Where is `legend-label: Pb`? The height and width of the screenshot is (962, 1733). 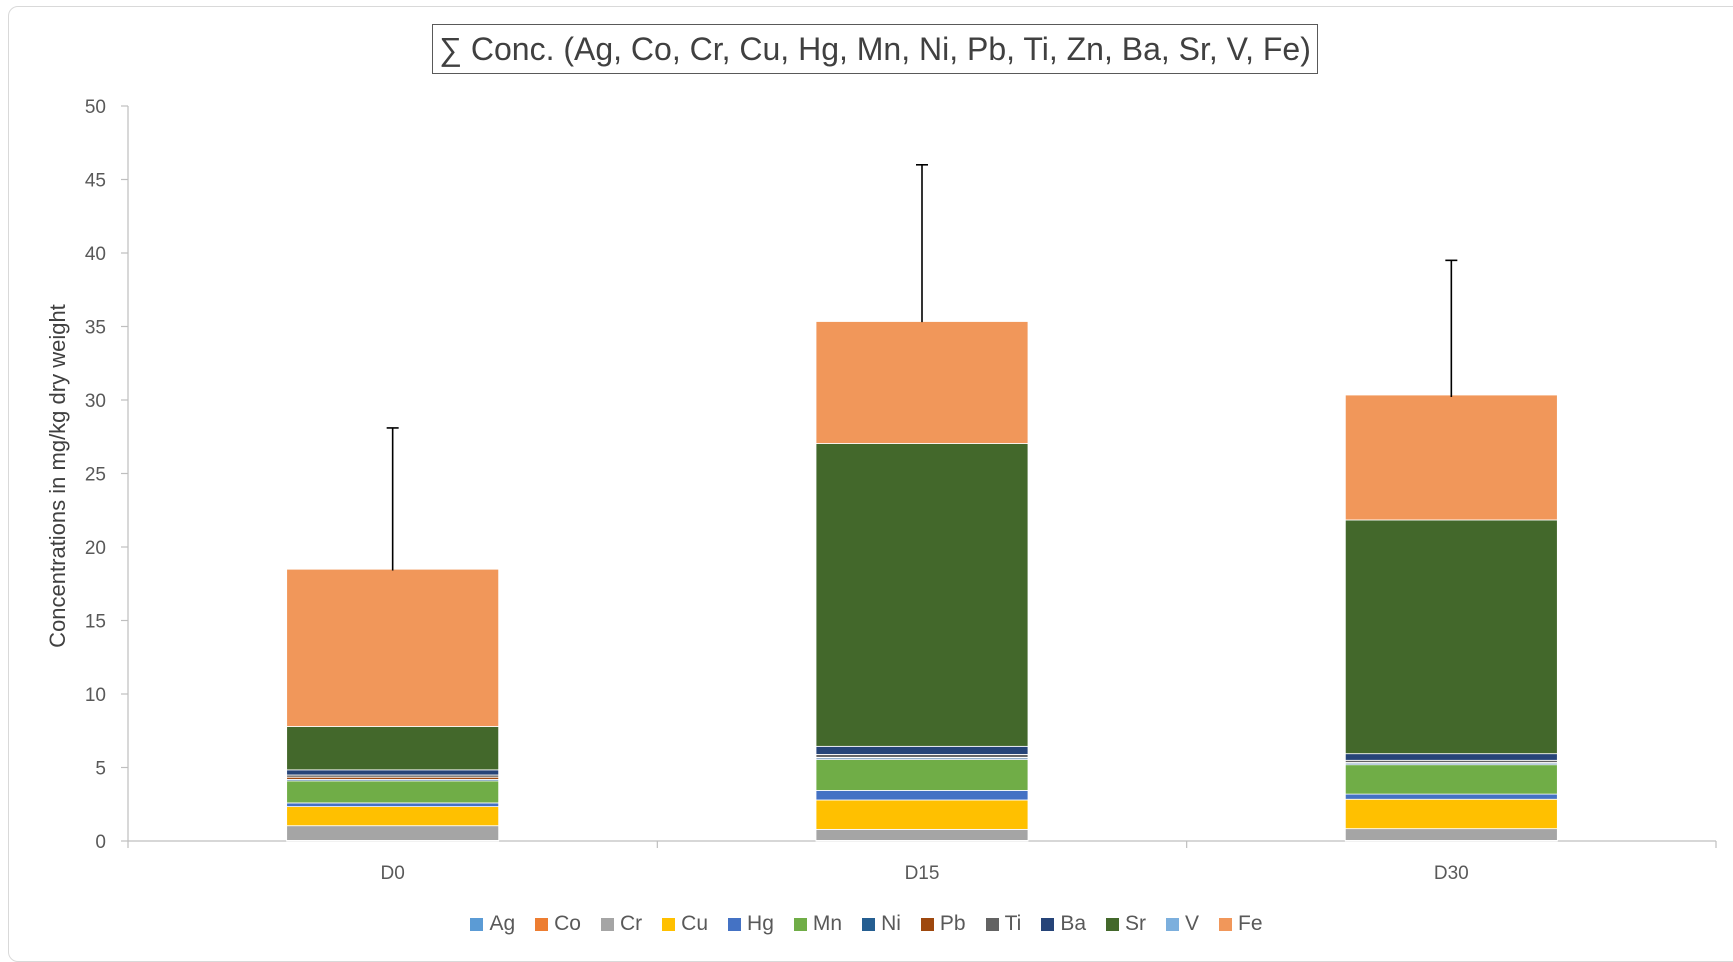 legend-label: Pb is located at coordinates (953, 924).